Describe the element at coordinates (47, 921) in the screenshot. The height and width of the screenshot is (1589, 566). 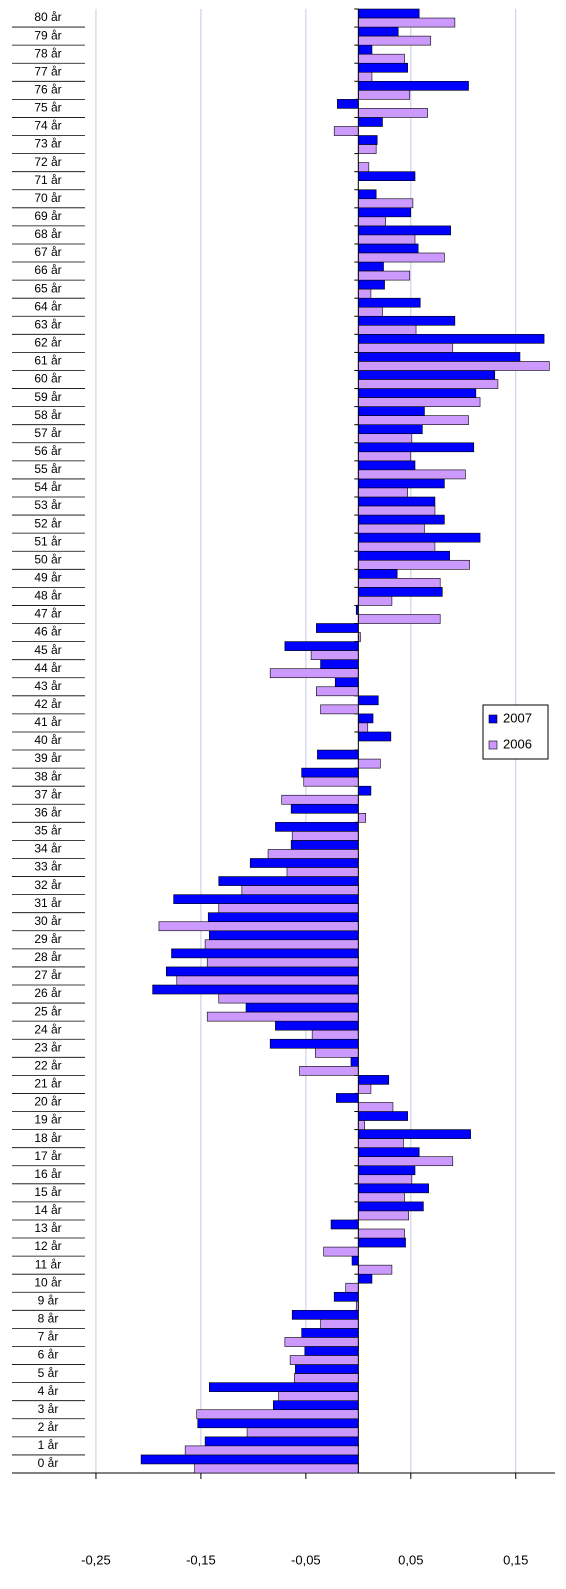
I see `category-label: 30 år` at that location.